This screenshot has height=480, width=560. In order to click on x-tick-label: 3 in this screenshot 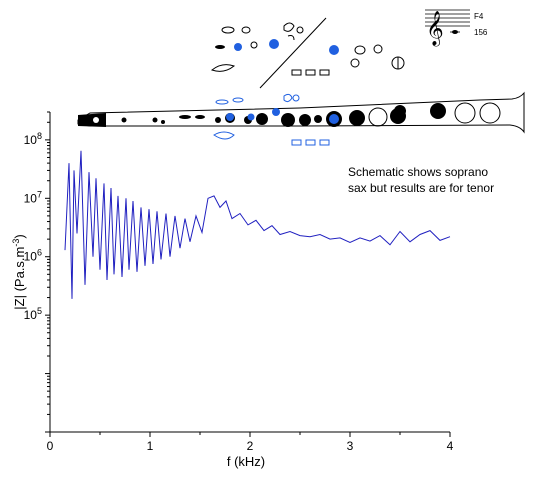, I will do `click(350, 446)`.